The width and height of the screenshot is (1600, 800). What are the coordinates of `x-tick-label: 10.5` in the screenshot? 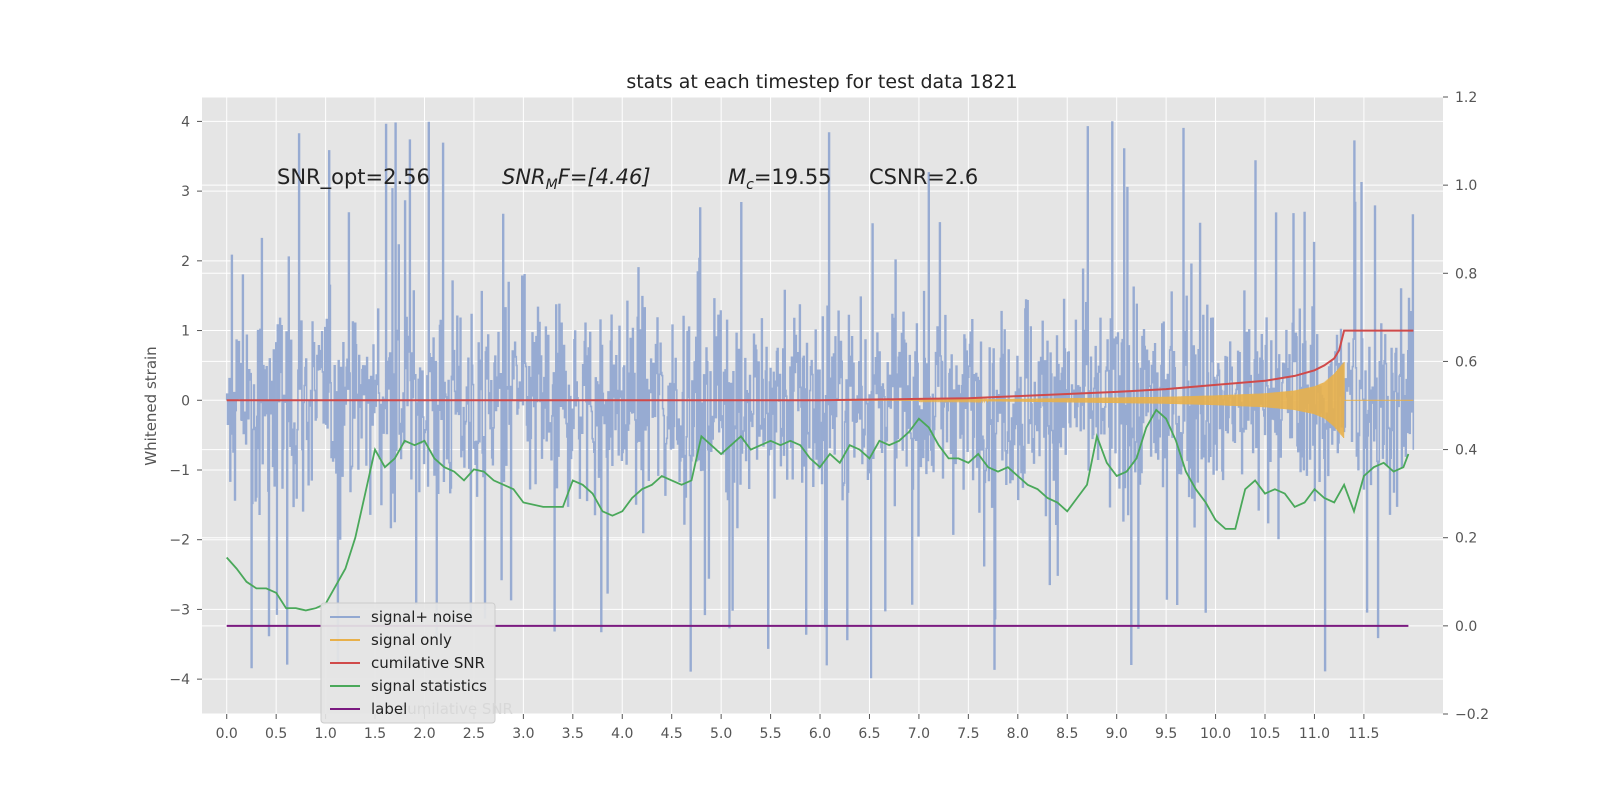 It's located at (1264, 734).